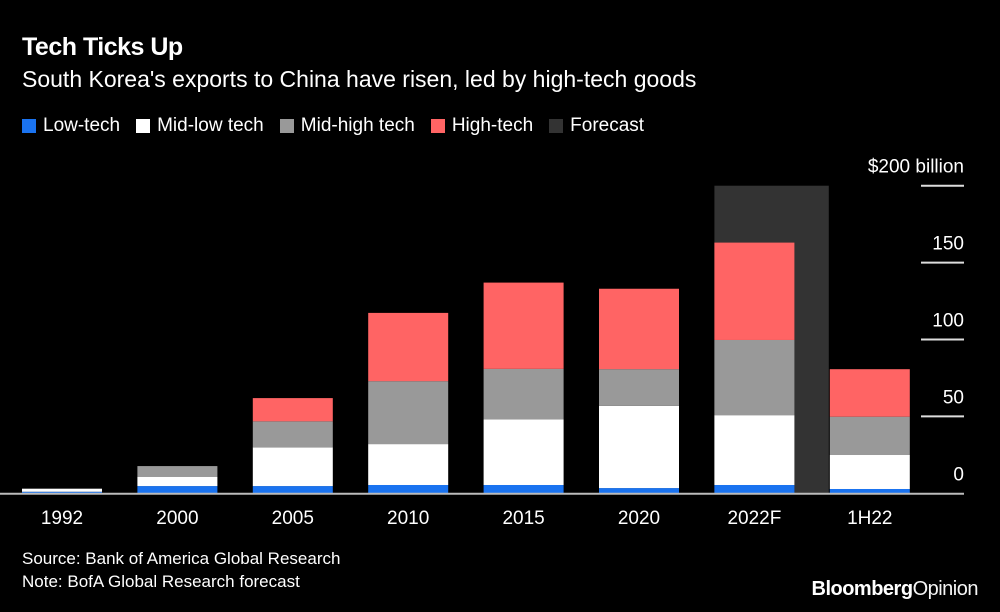 The height and width of the screenshot is (612, 1000). I want to click on logo-sub: Opinion, so click(945, 589).